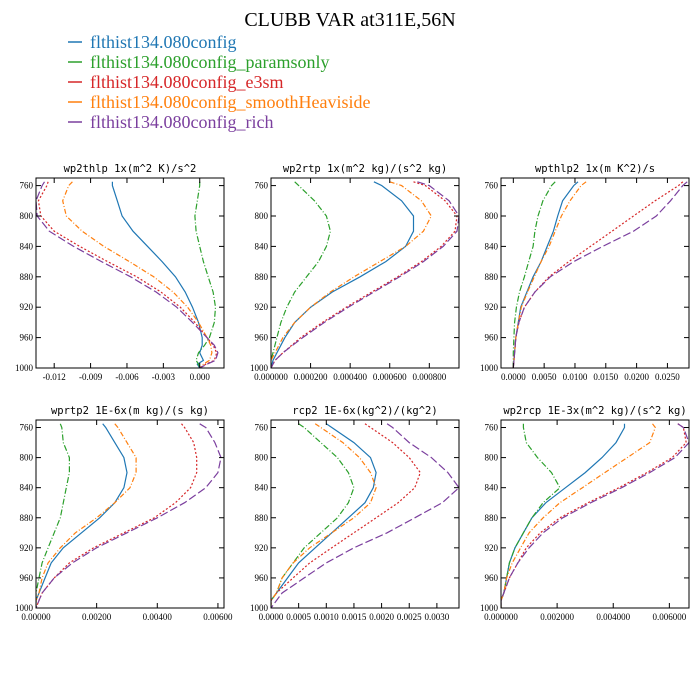  I want to click on x-tick-label: 0.0005, so click(298, 617).